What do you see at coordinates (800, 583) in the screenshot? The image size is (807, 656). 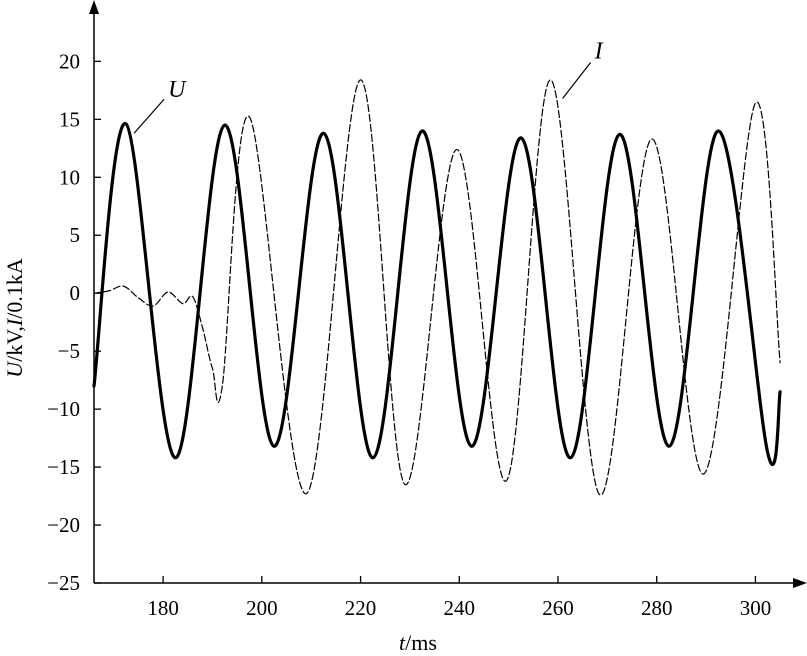 I see `x-axis-arrow` at bounding box center [800, 583].